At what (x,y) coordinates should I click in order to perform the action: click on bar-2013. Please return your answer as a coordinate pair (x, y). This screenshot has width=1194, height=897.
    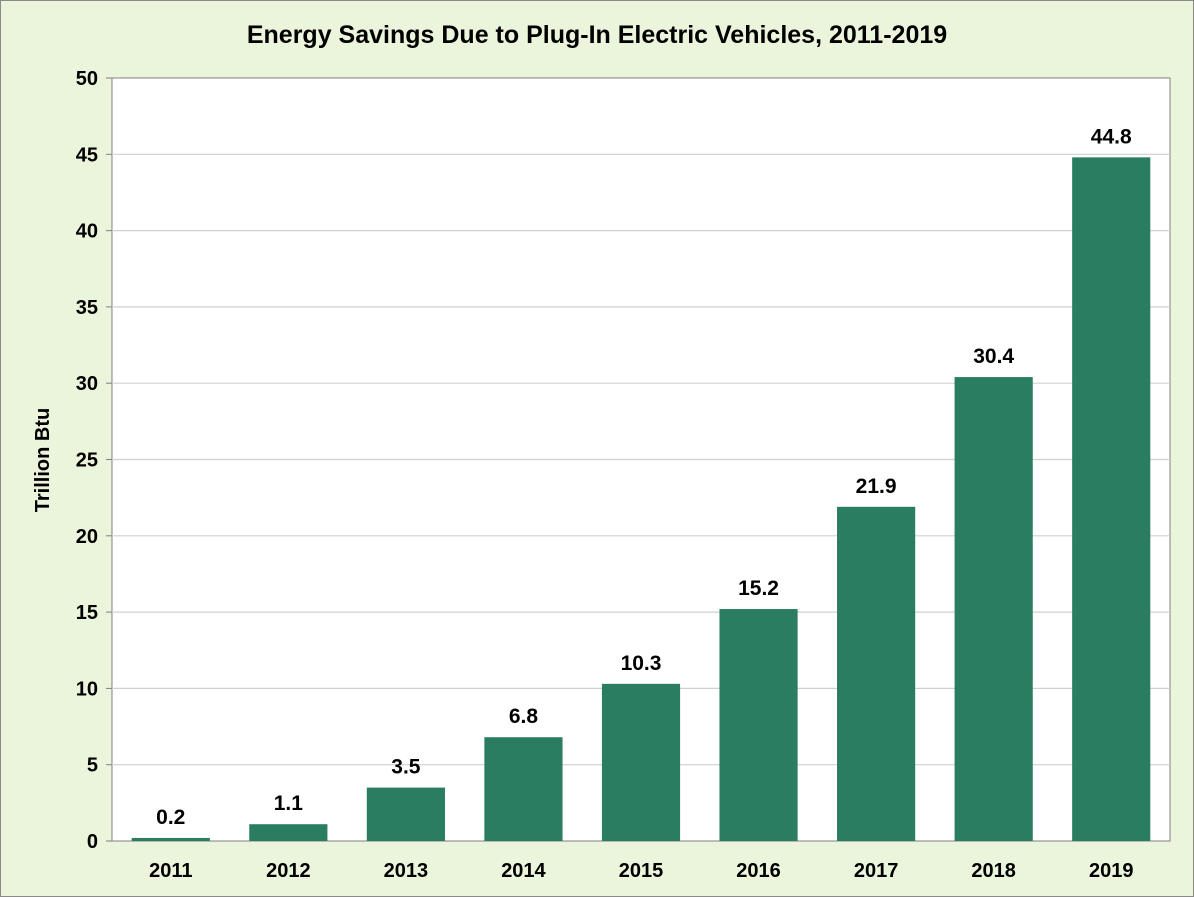
    Looking at the image, I should click on (405, 814).